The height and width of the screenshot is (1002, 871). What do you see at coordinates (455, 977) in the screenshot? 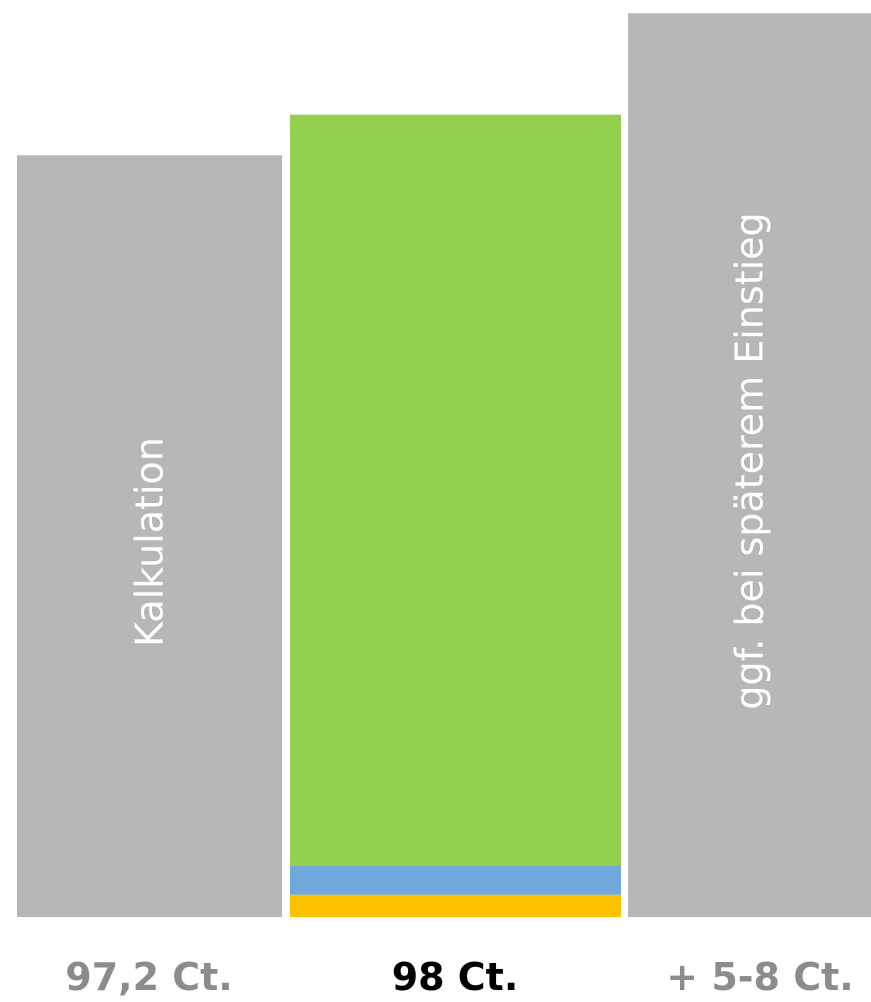
I see `bar-1-value-label: 98 Ct.` at bounding box center [455, 977].